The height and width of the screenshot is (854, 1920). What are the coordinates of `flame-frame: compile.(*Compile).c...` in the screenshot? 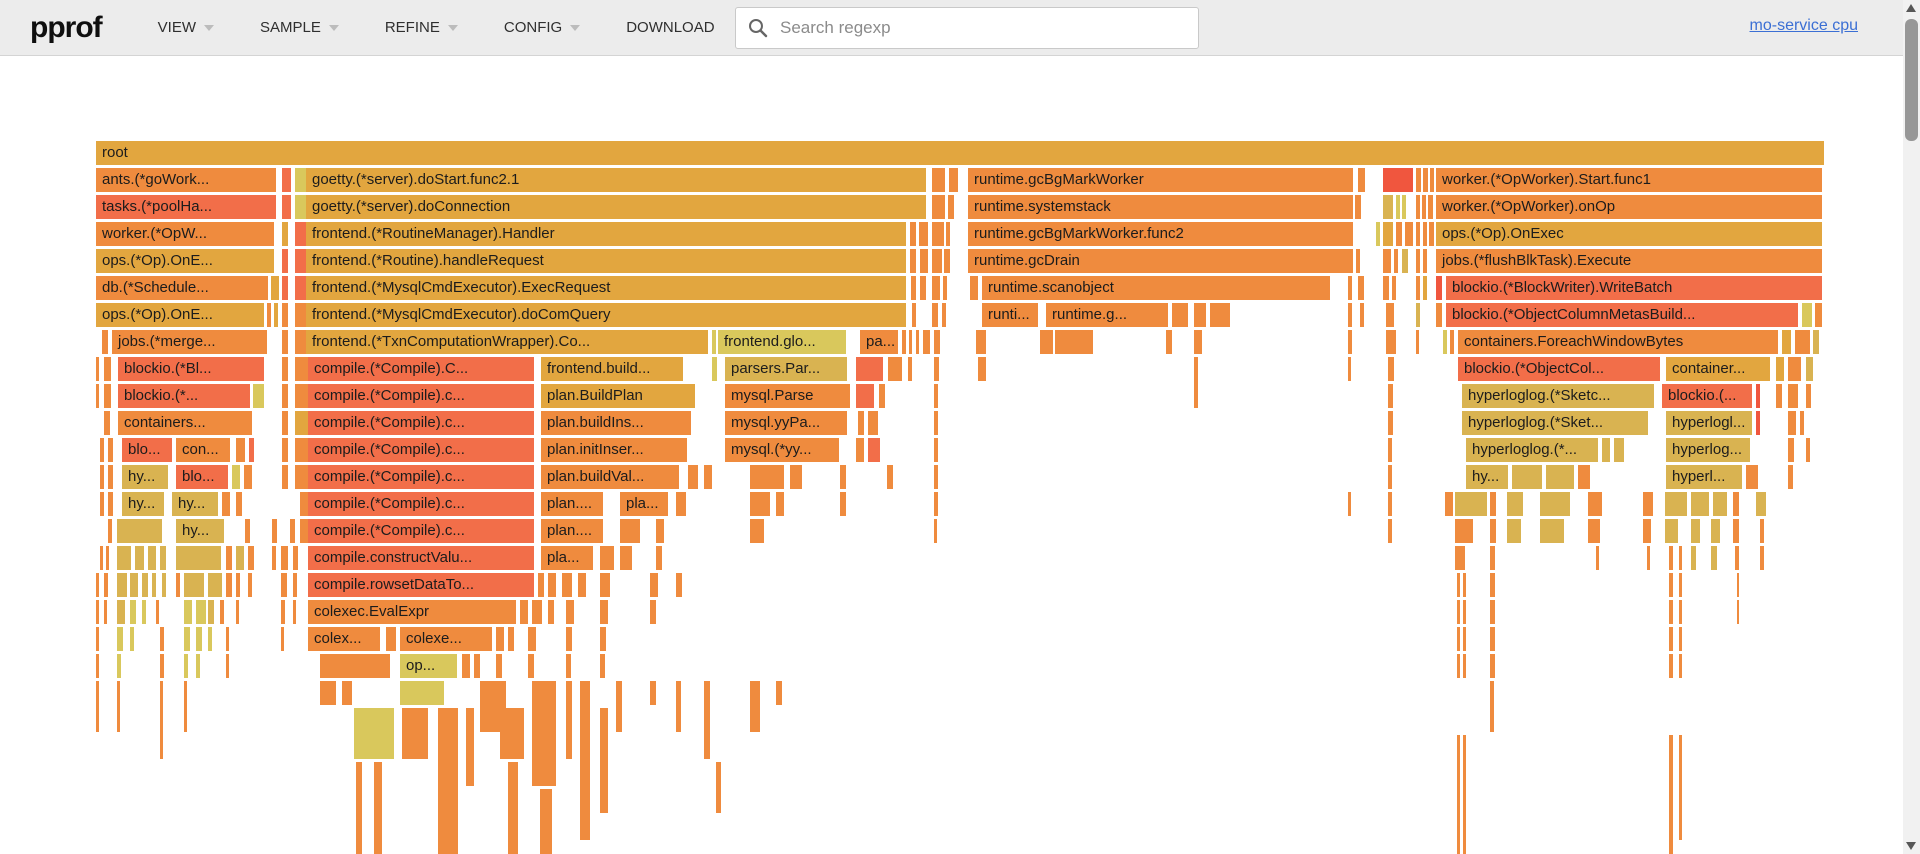 It's located at (421, 396).